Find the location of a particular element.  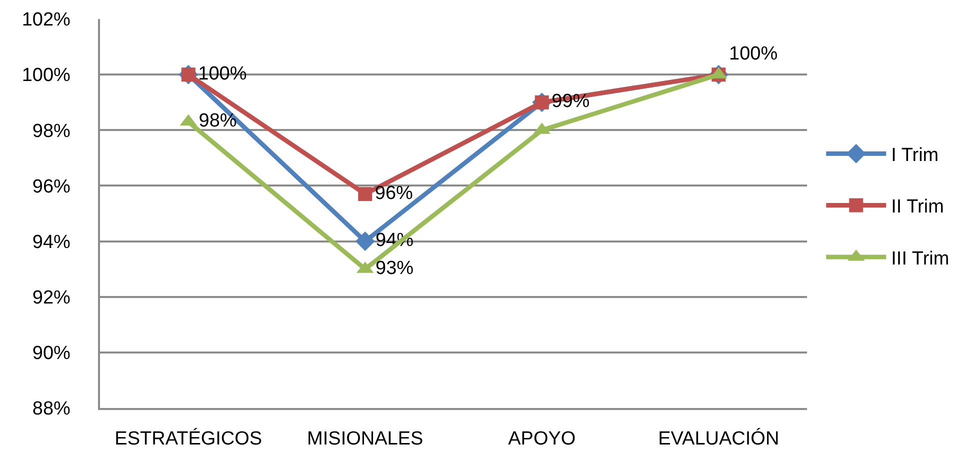

x-tick-label: EVALUACIÓN is located at coordinates (719, 439).